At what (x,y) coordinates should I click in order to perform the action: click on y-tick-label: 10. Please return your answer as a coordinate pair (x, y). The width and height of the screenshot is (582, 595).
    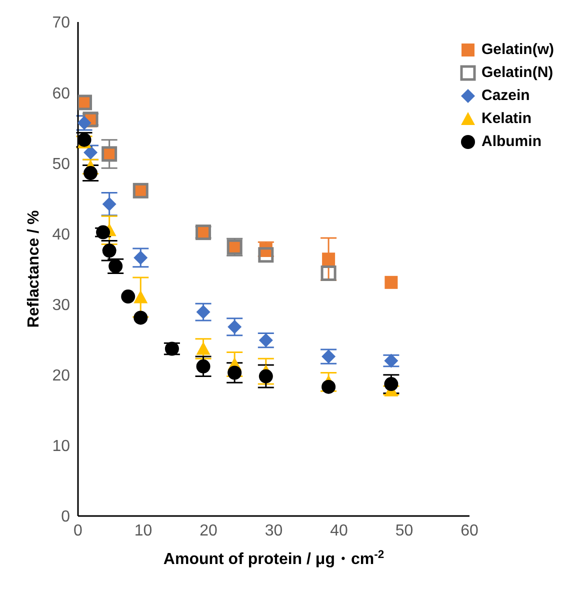
    Looking at the image, I should click on (61, 447).